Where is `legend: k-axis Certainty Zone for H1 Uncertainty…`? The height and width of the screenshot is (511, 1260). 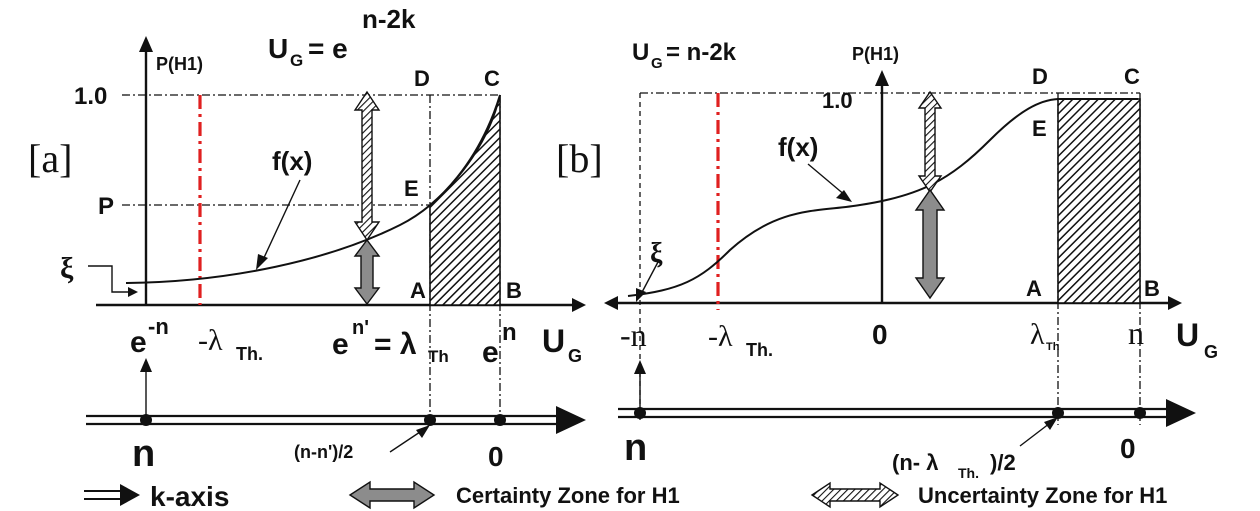
legend: k-axis Certainty Zone for H1 Uncertainty… is located at coordinates (625, 495).